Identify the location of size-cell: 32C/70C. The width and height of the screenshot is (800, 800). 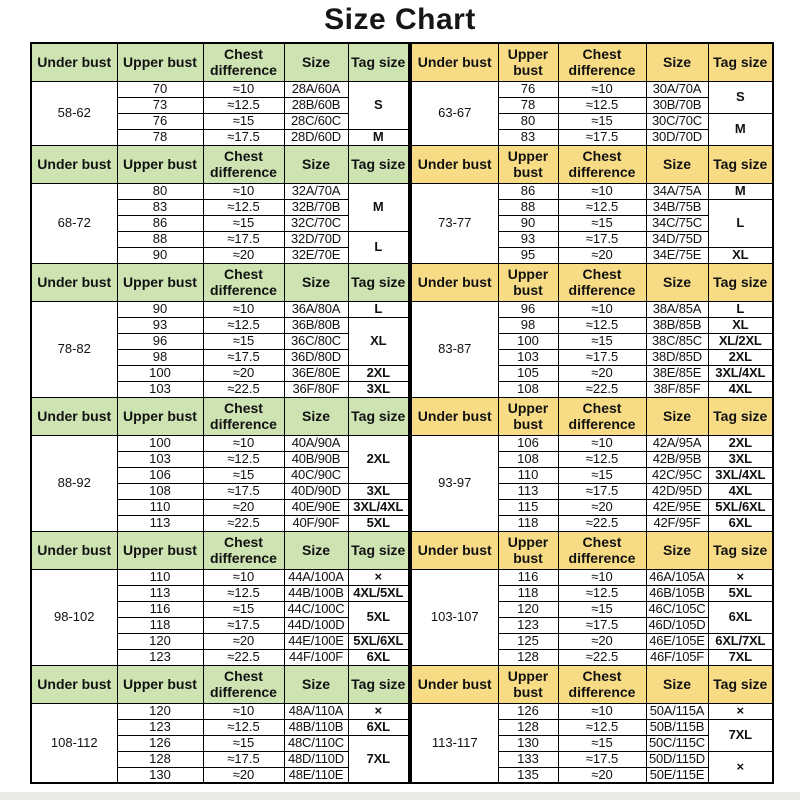
(316, 223).